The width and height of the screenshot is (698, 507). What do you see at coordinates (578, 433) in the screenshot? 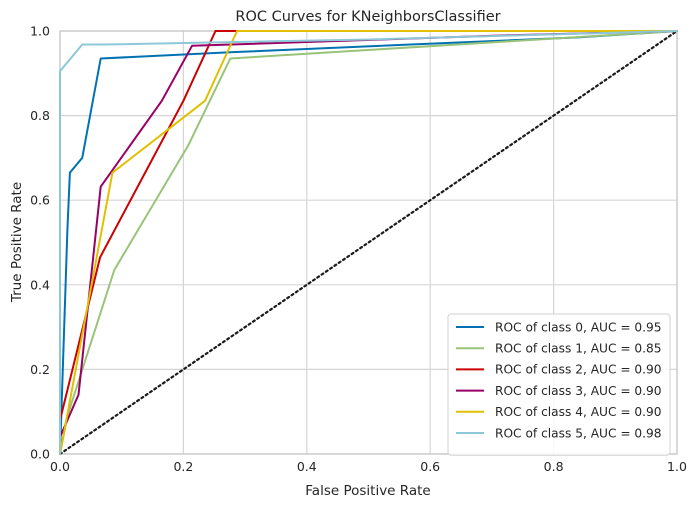
I see `legend-entry-label: ROC of class 5, AUC = 0.98` at bounding box center [578, 433].